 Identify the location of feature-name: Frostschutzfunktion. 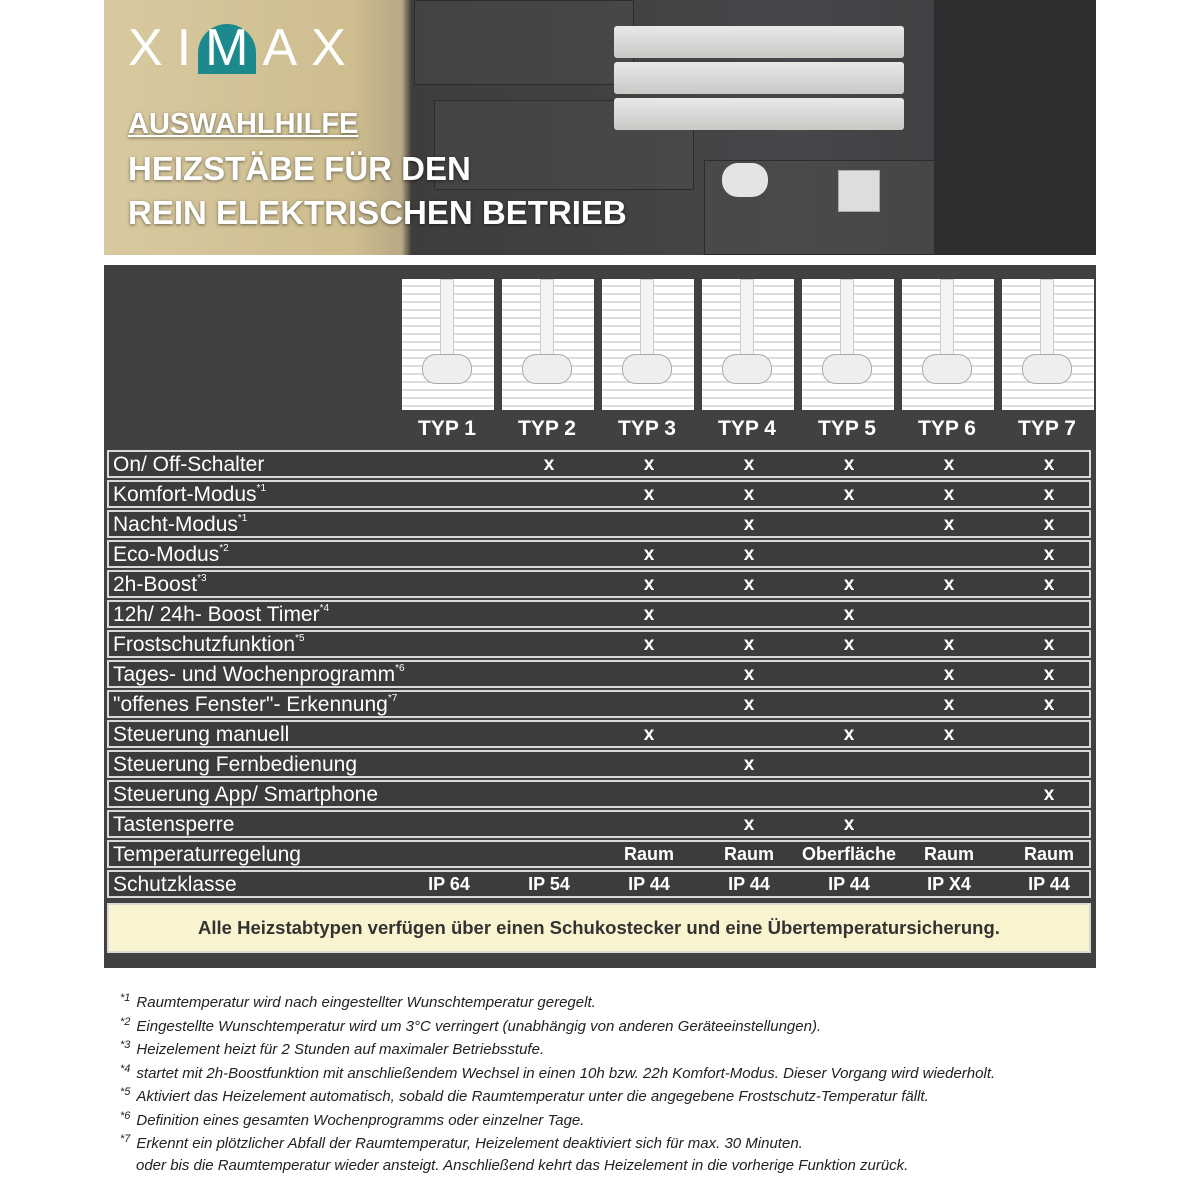
(204, 644).